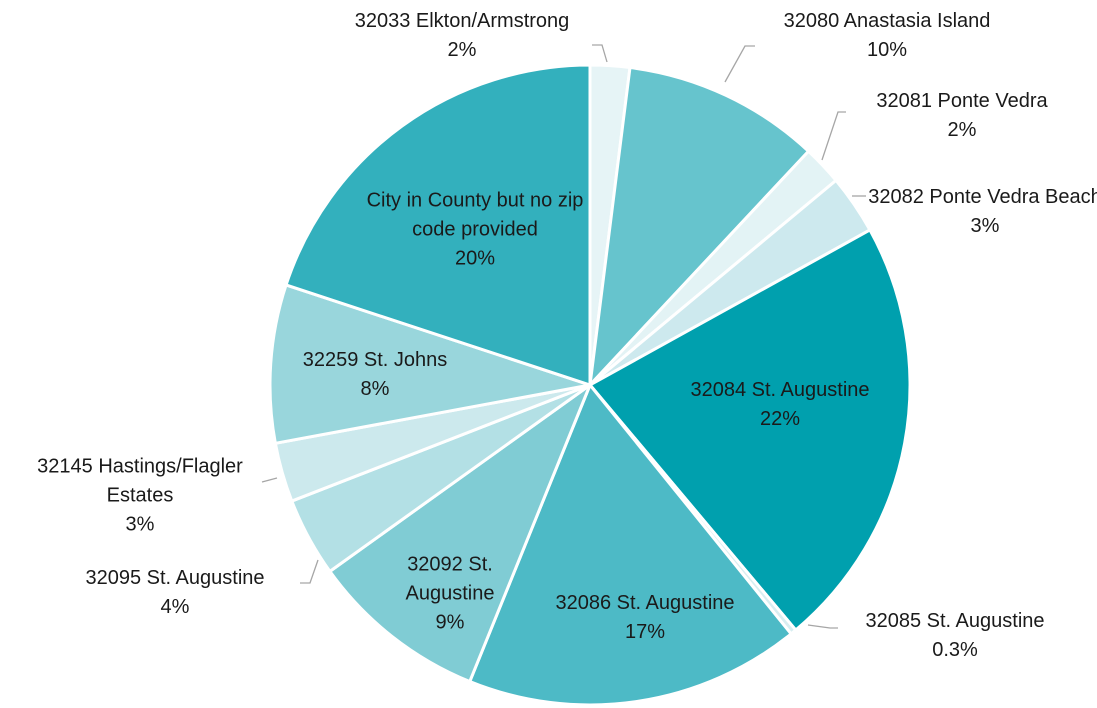 Image resolution: width=1097 pixels, height=708 pixels. Describe the element at coordinates (375, 389) in the screenshot. I see `value-label: 8%` at that location.